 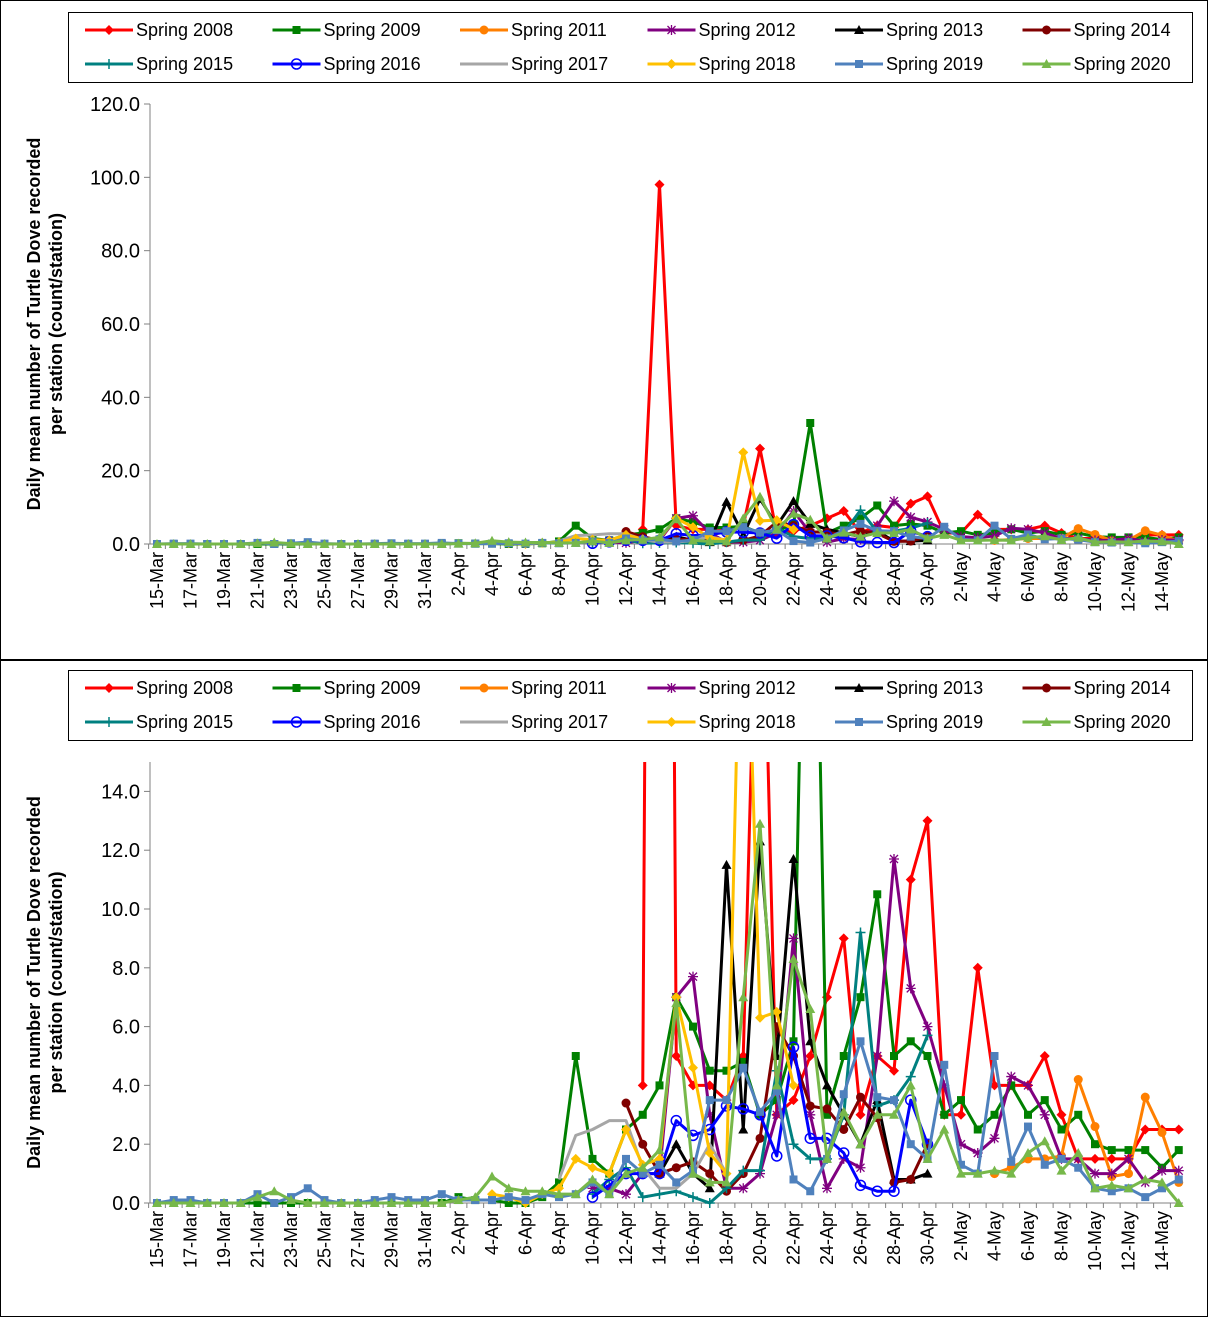 What do you see at coordinates (224, 580) in the screenshot?
I see `x-tick-label: 19-Mar` at bounding box center [224, 580].